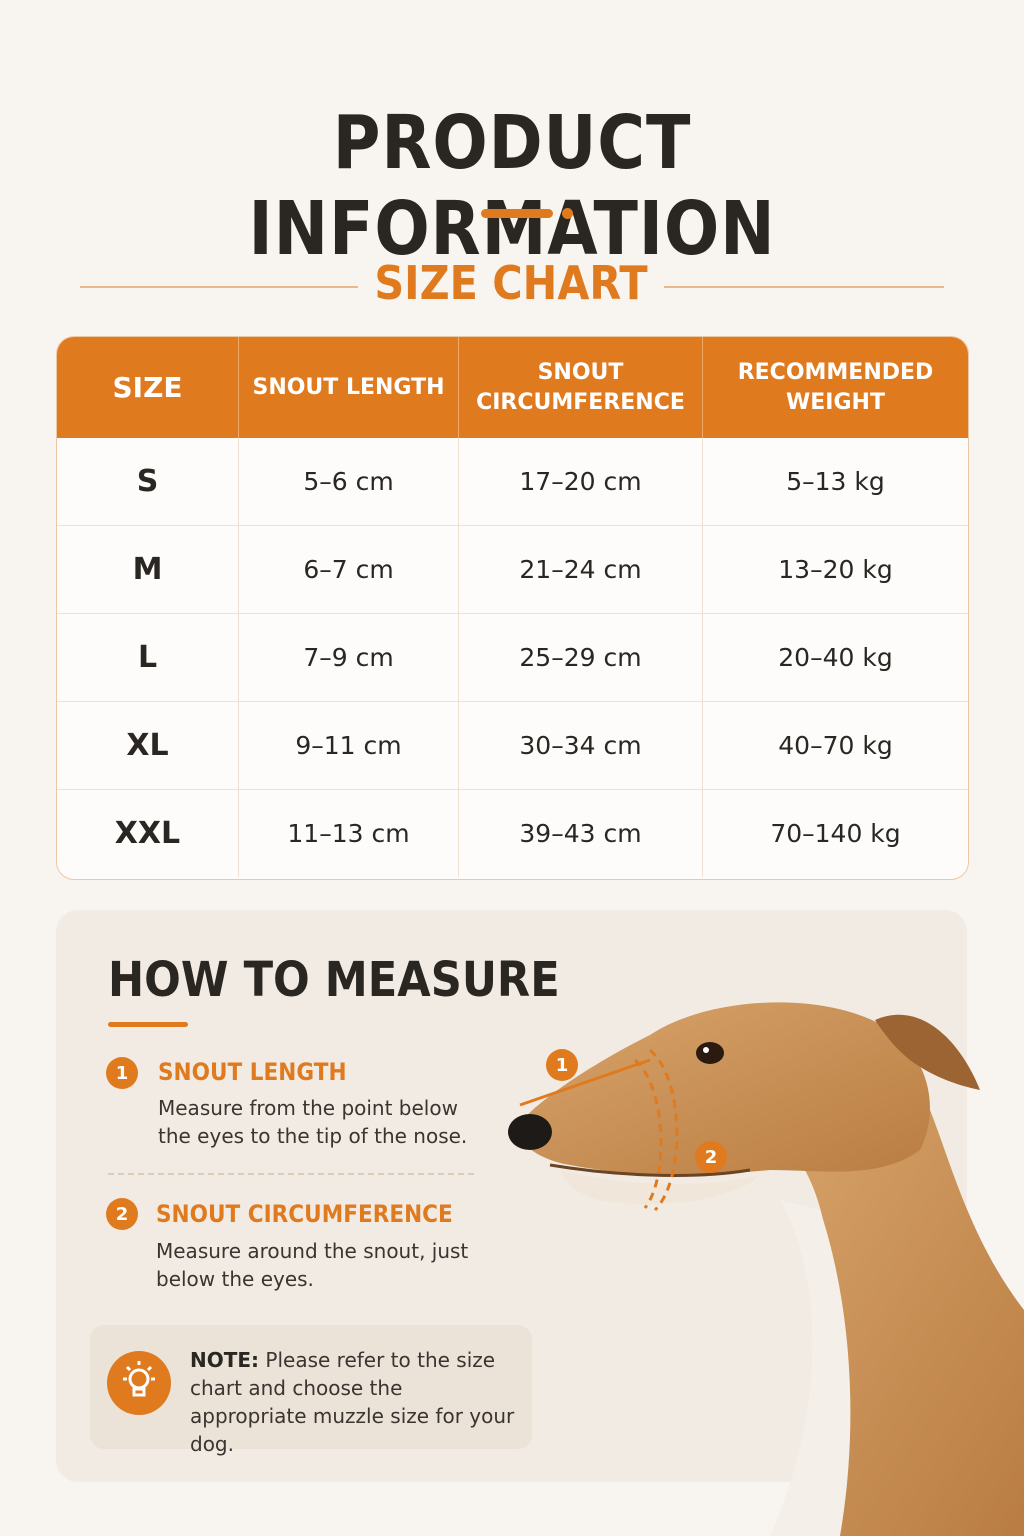 The width and height of the screenshot is (1024, 1536). What do you see at coordinates (835, 745) in the screenshot?
I see `cell-weight: 40–70 kg` at bounding box center [835, 745].